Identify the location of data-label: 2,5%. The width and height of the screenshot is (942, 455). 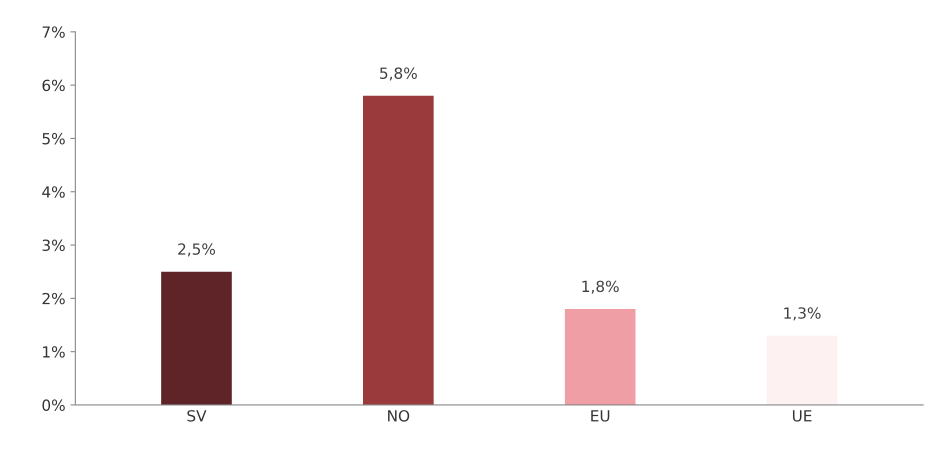
(197, 249).